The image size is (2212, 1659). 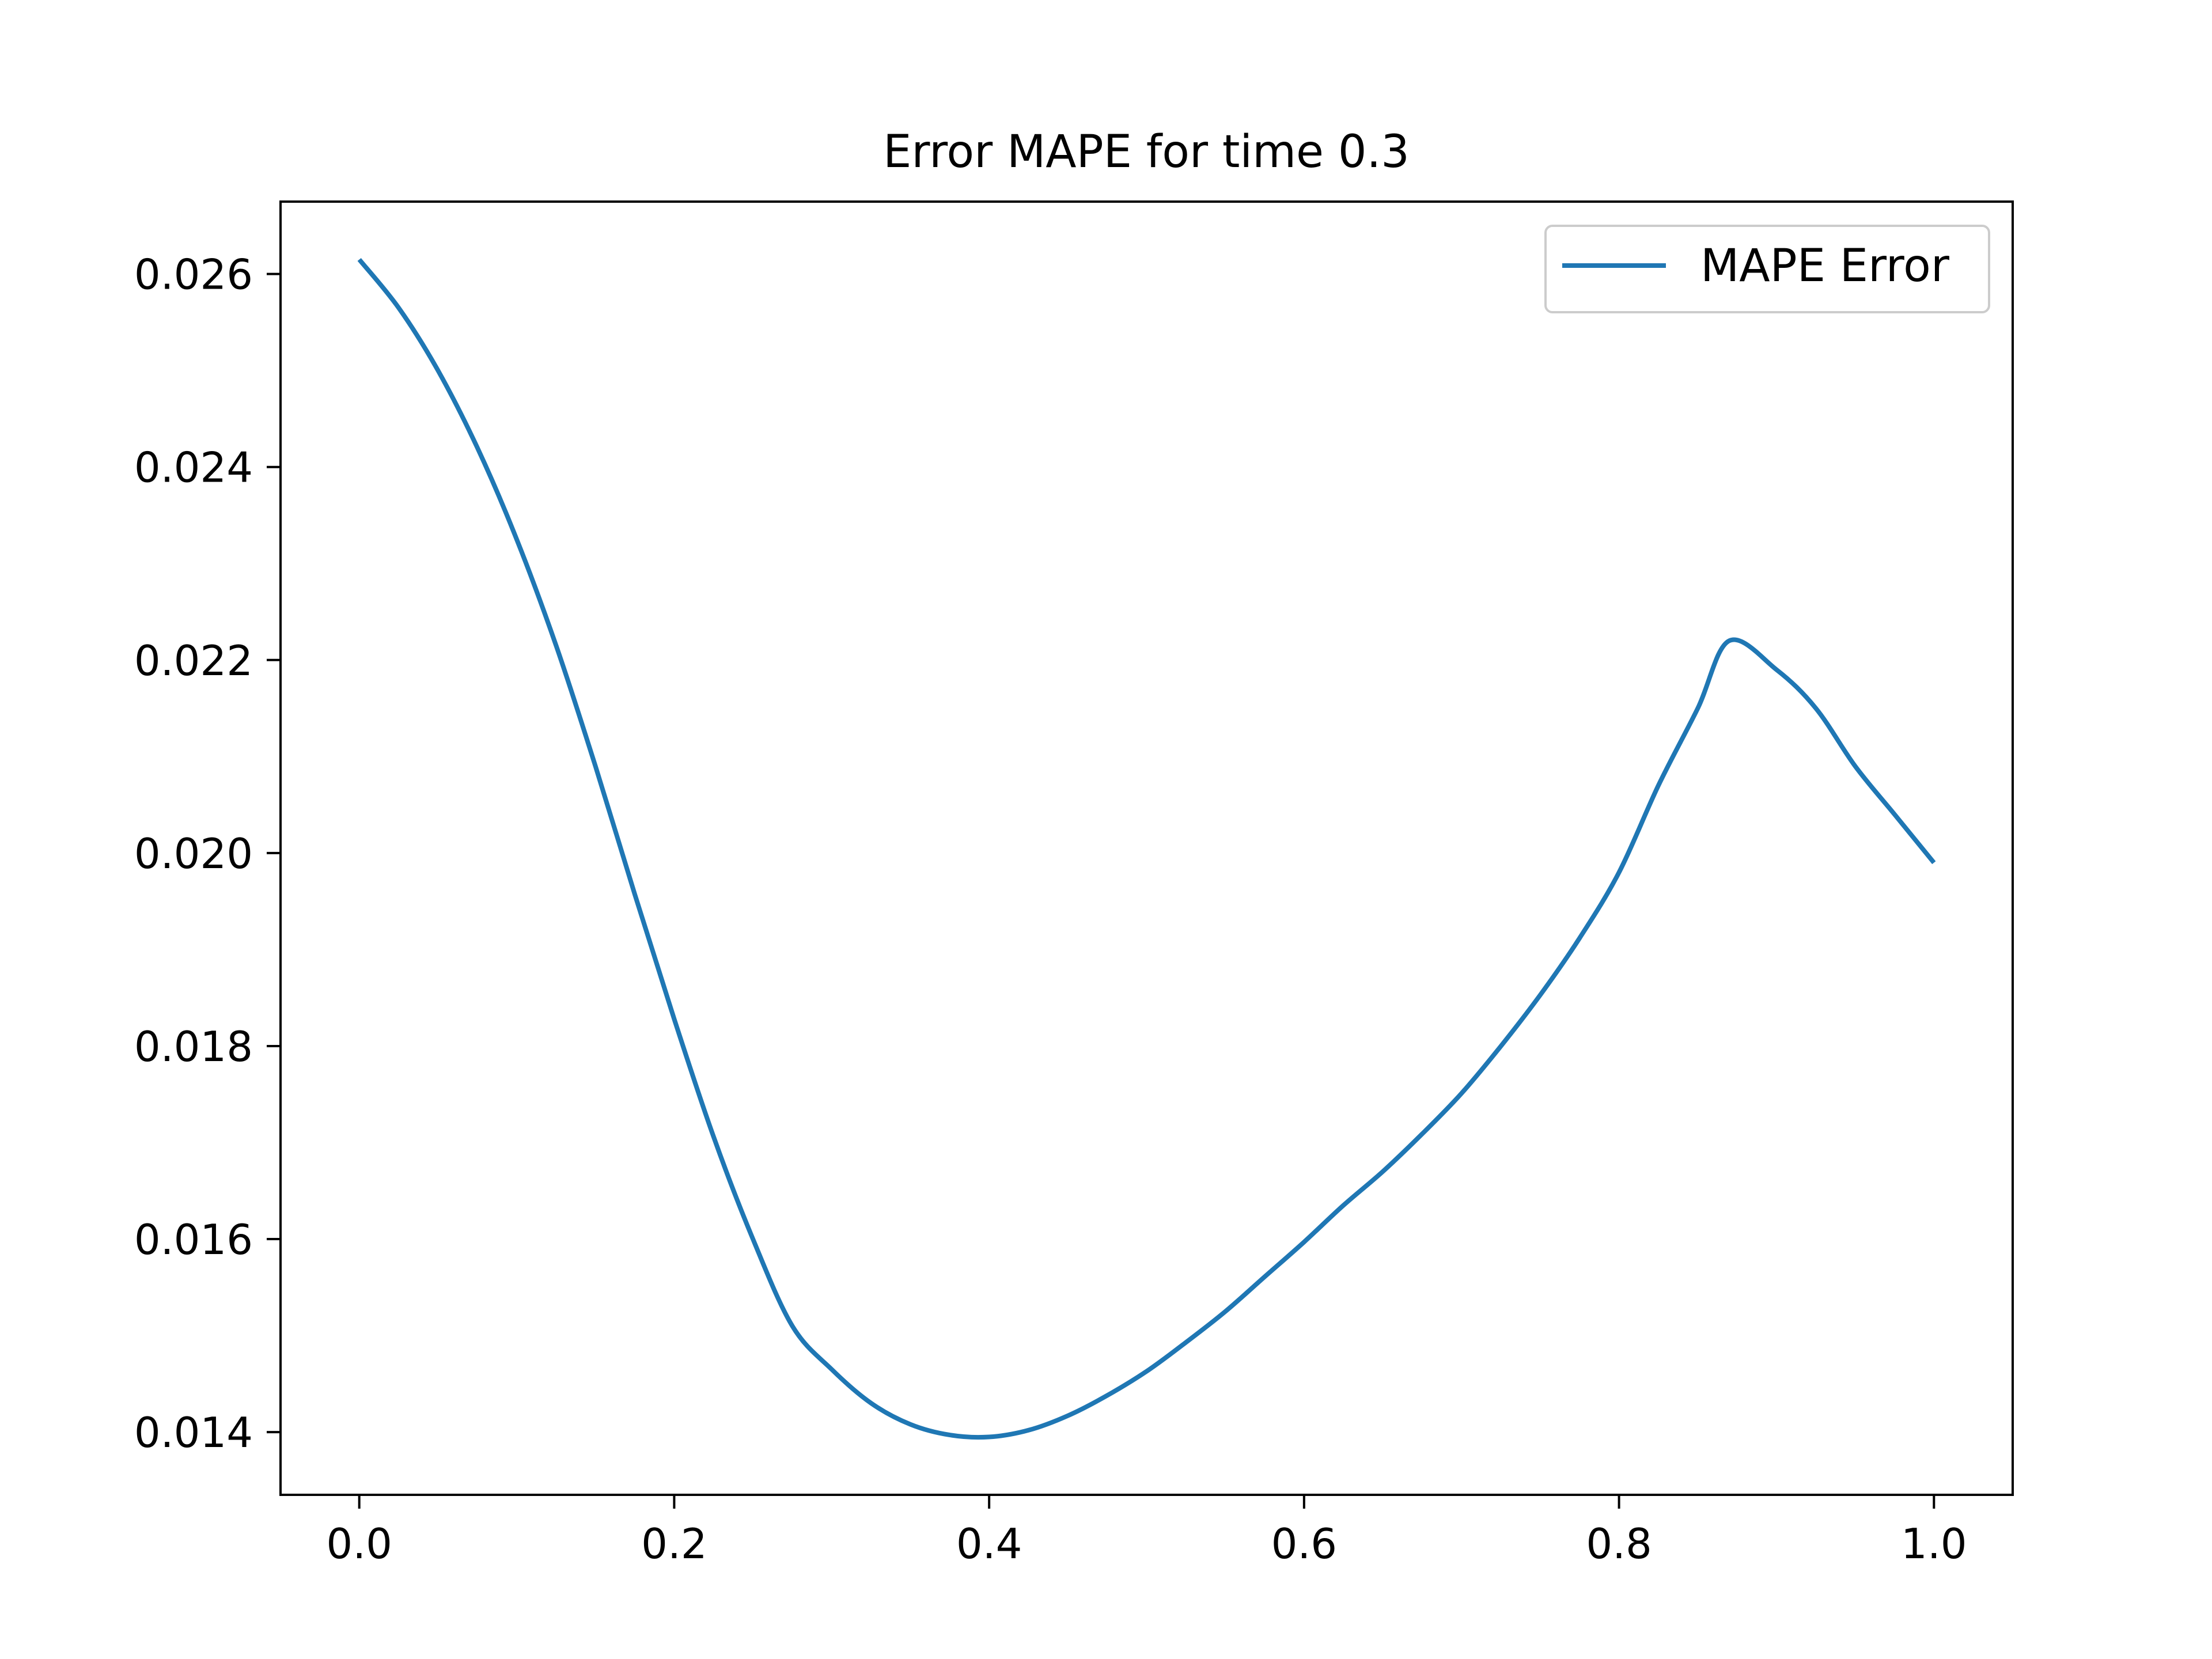 I want to click on legend-entry-label: MAPE Error, so click(x=1825, y=266).